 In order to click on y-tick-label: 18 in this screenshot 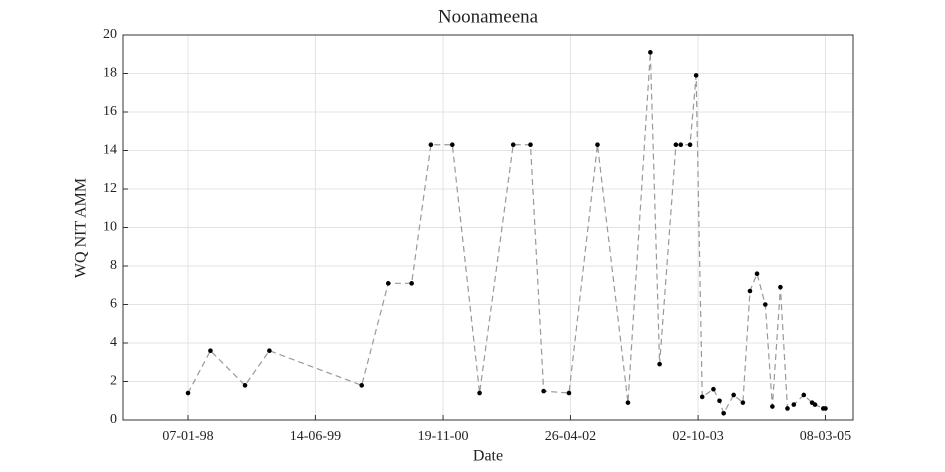, I will do `click(110, 73)`.